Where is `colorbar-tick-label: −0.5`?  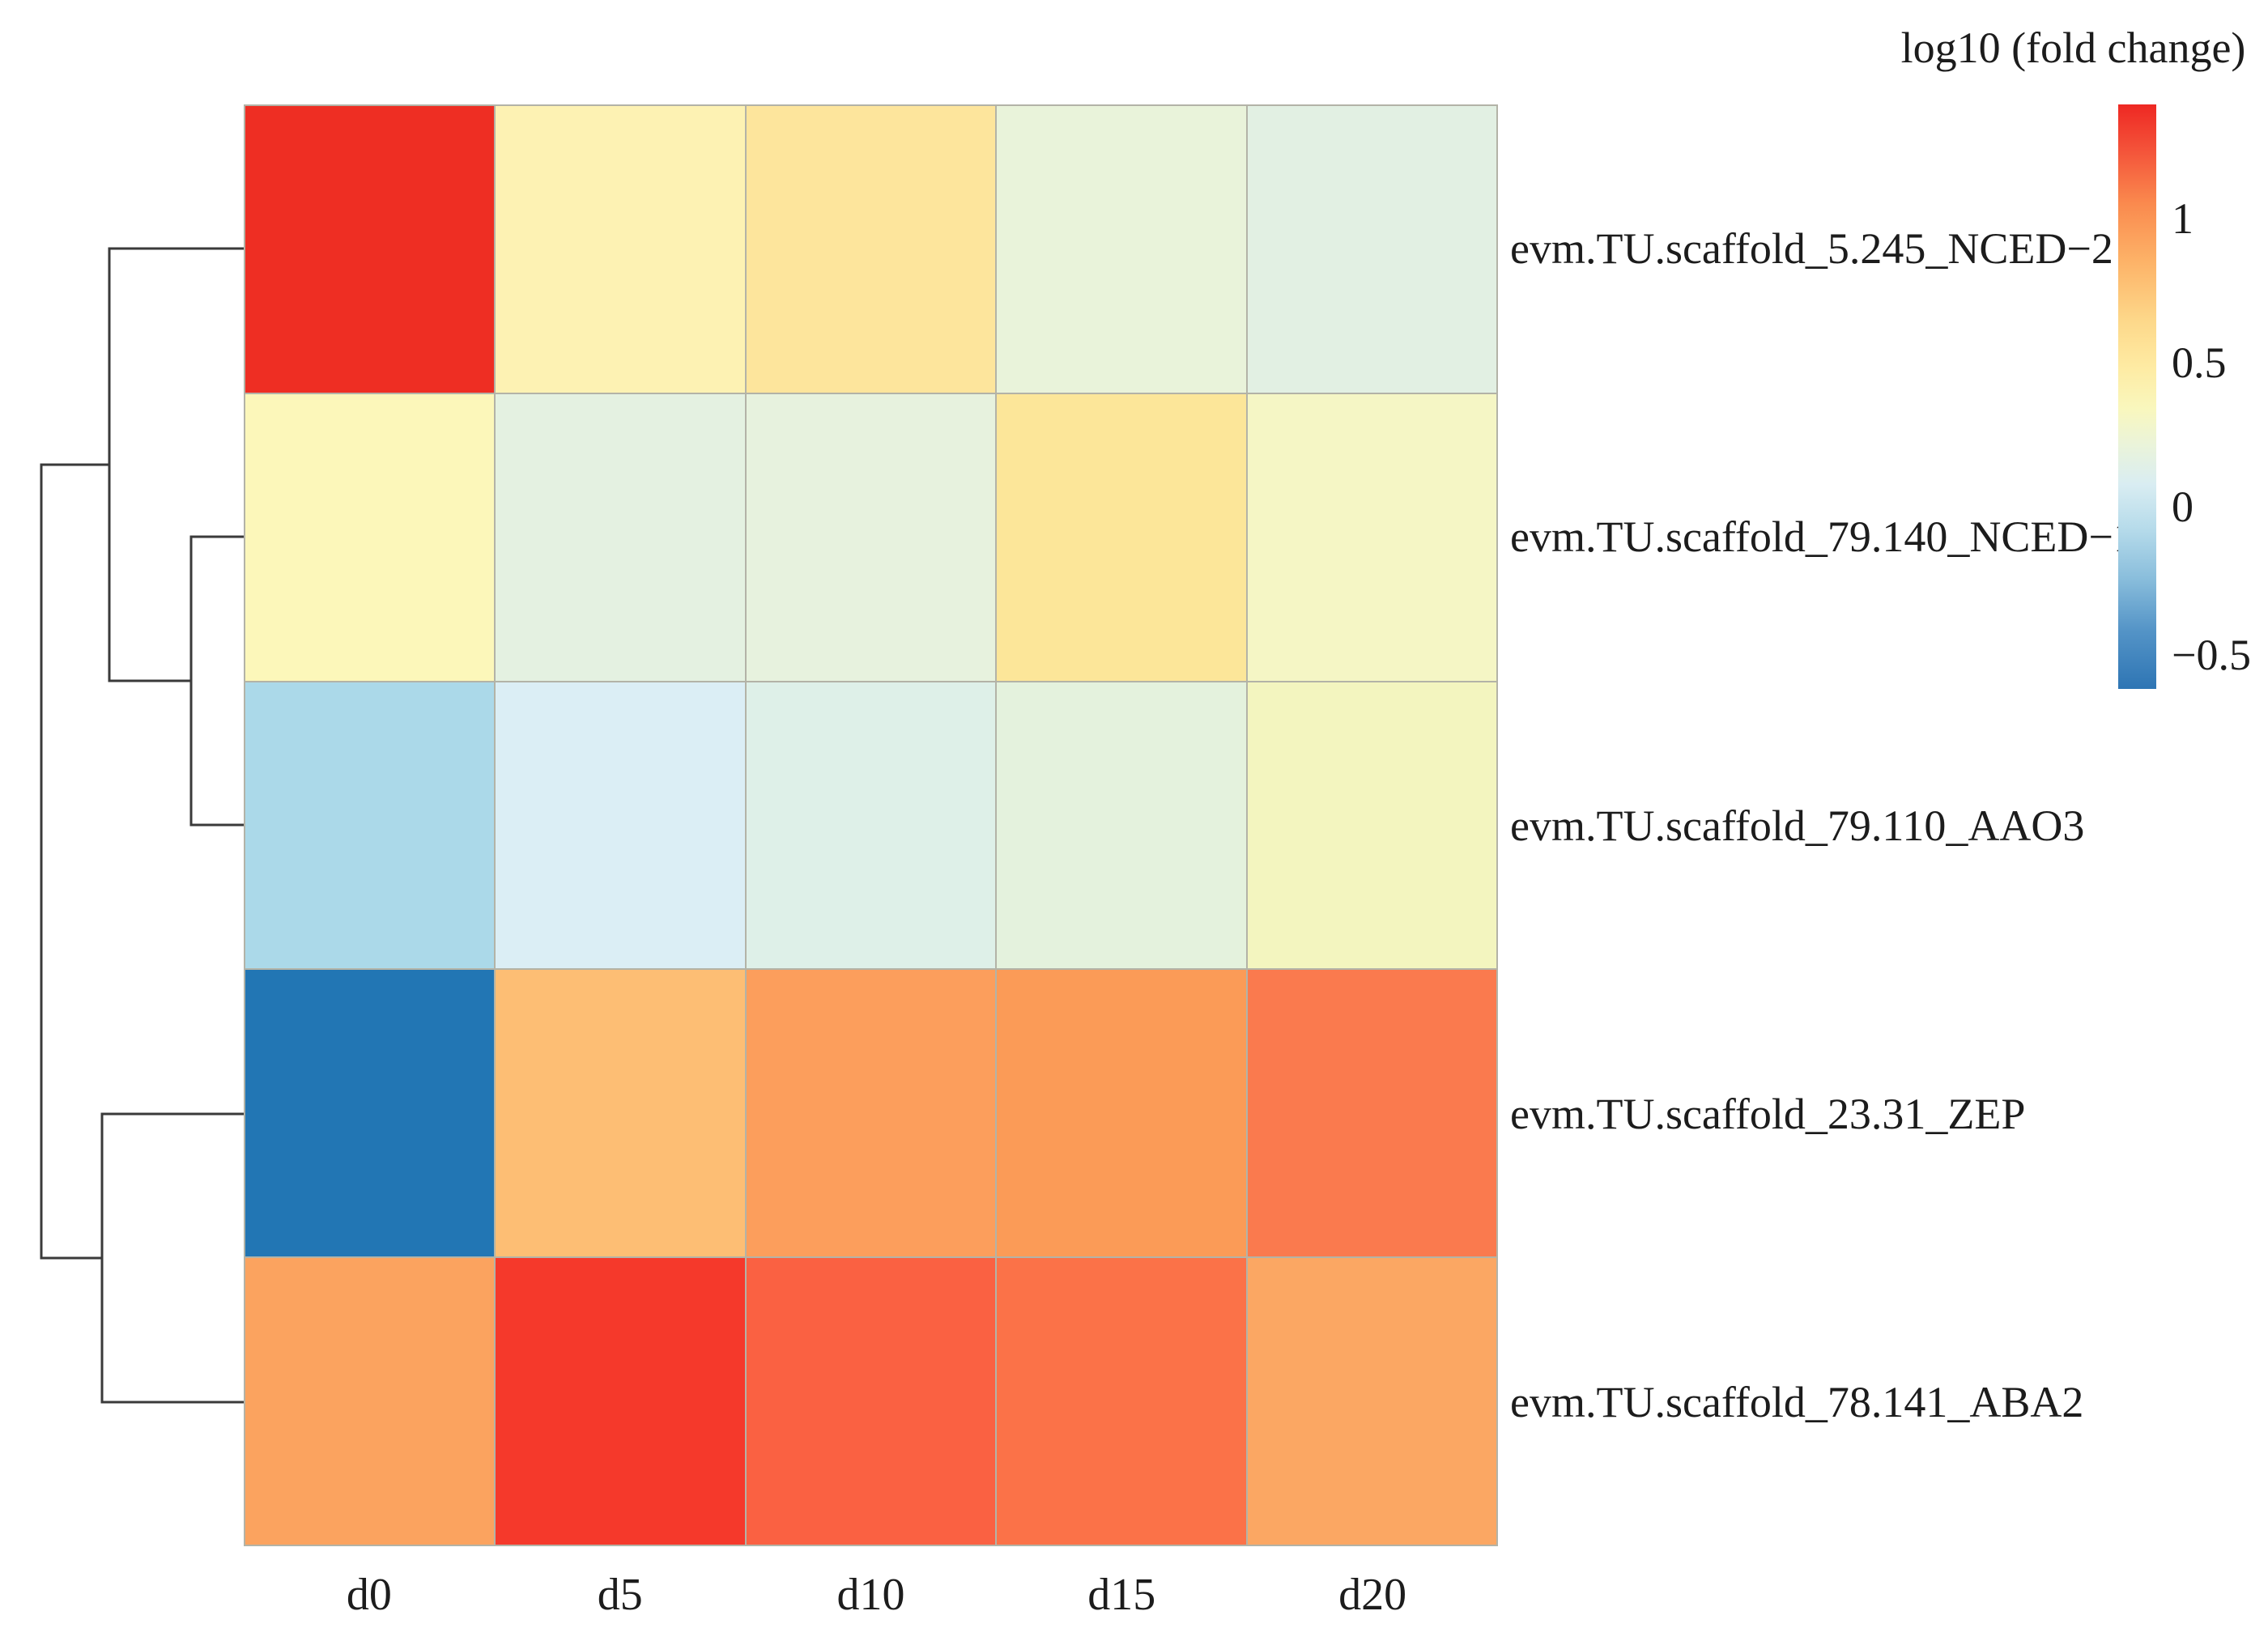
colorbar-tick-label: −0.5 is located at coordinates (2211, 655).